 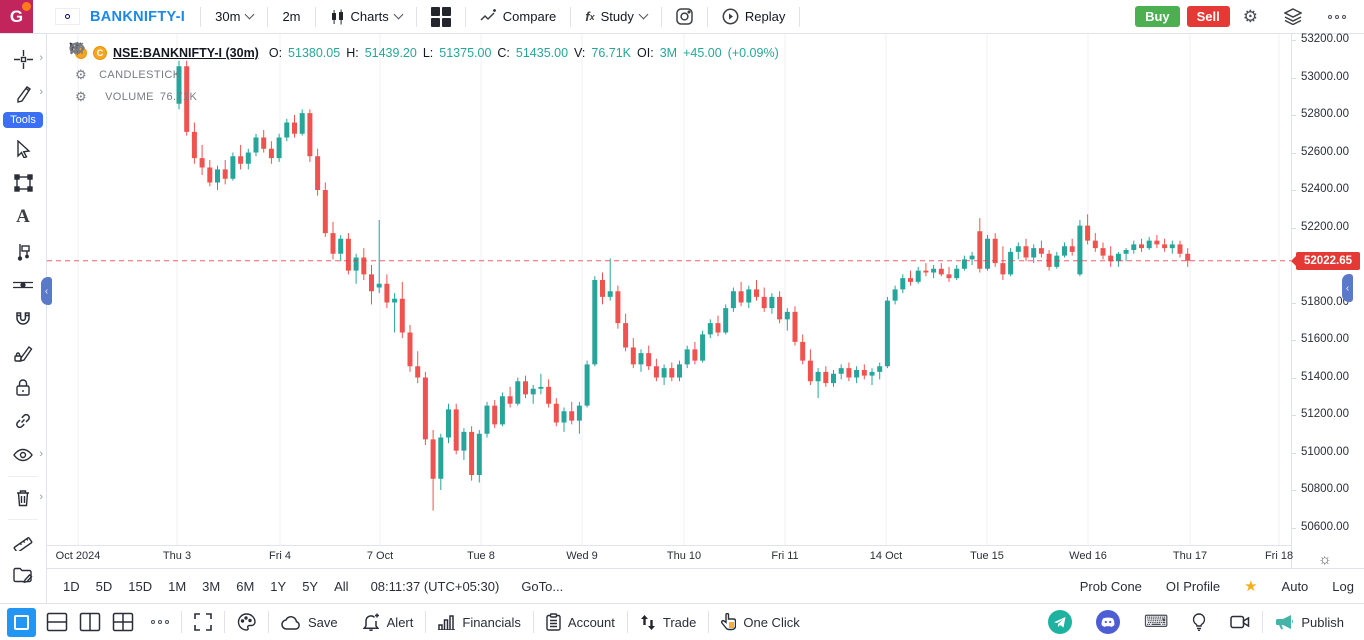 I want to click on lock-tool, so click(x=23, y=387).